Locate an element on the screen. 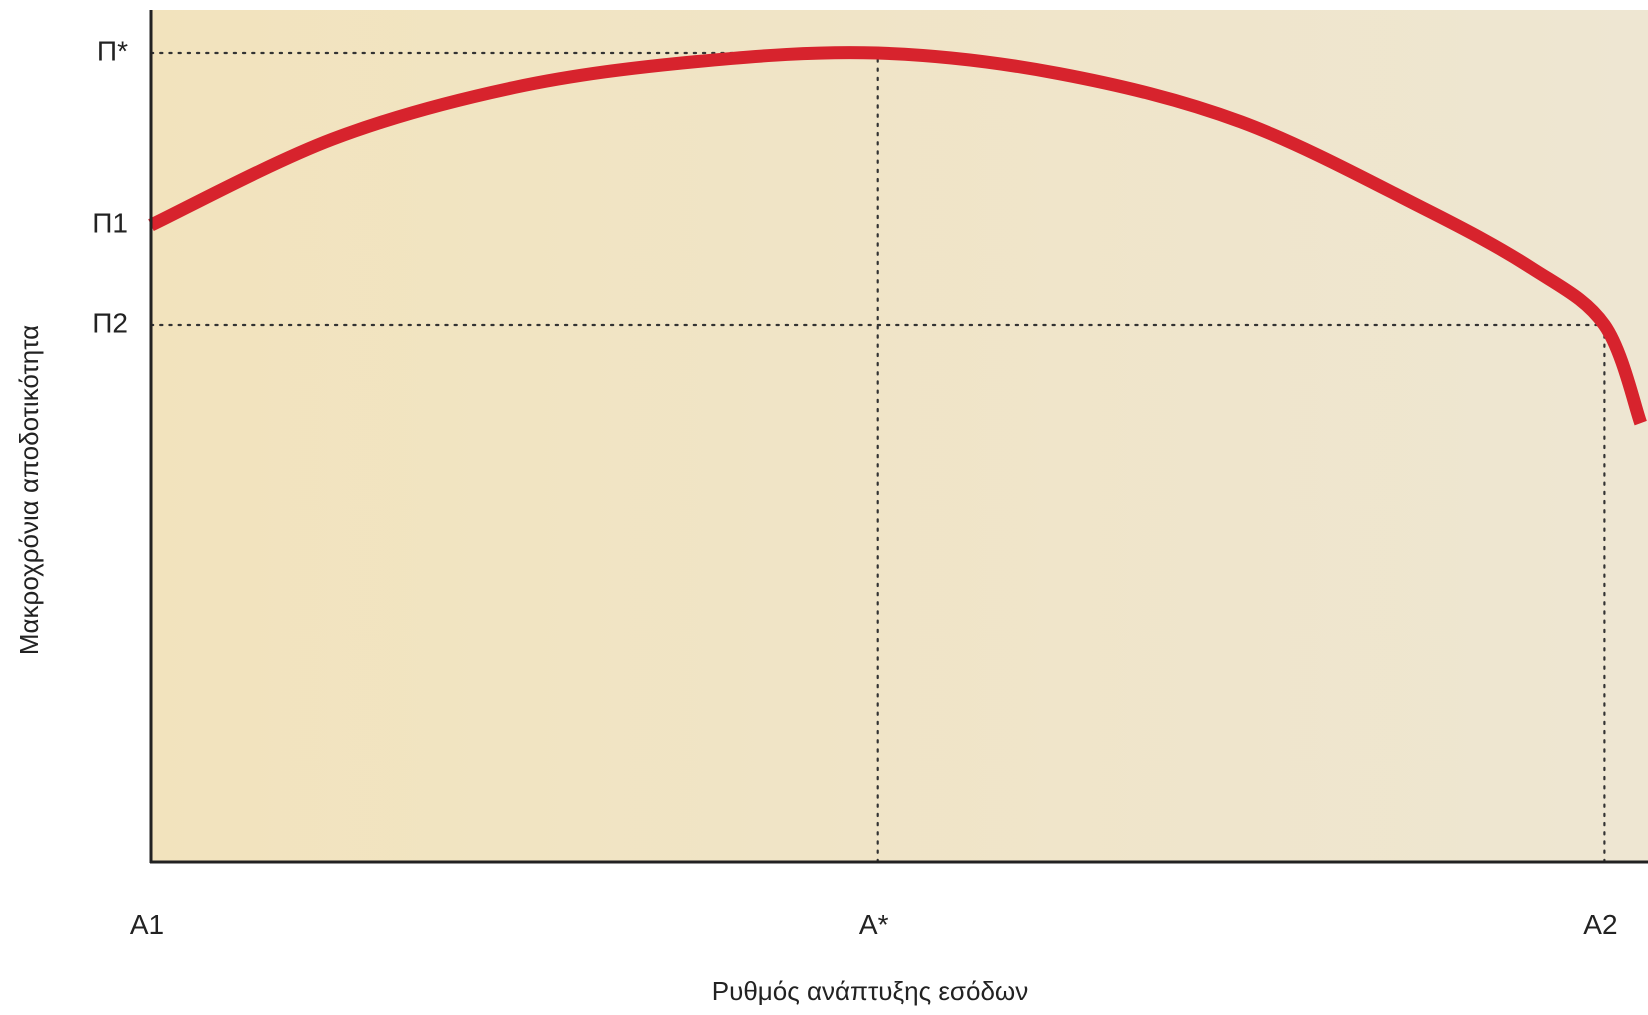 The width and height of the screenshot is (1648, 1015). y-tick-label: Π1 is located at coordinates (110, 223).